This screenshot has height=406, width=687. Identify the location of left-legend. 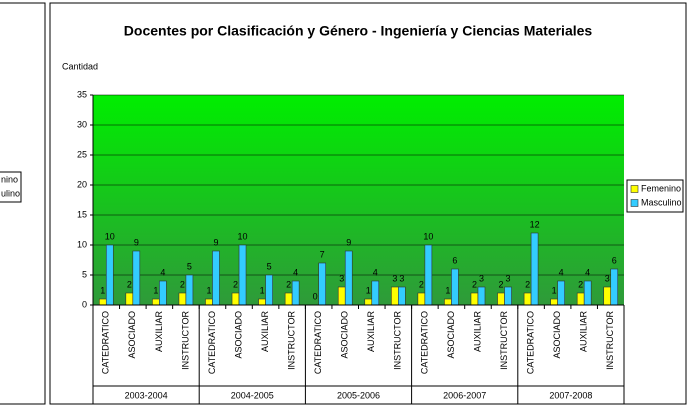
(11, 187).